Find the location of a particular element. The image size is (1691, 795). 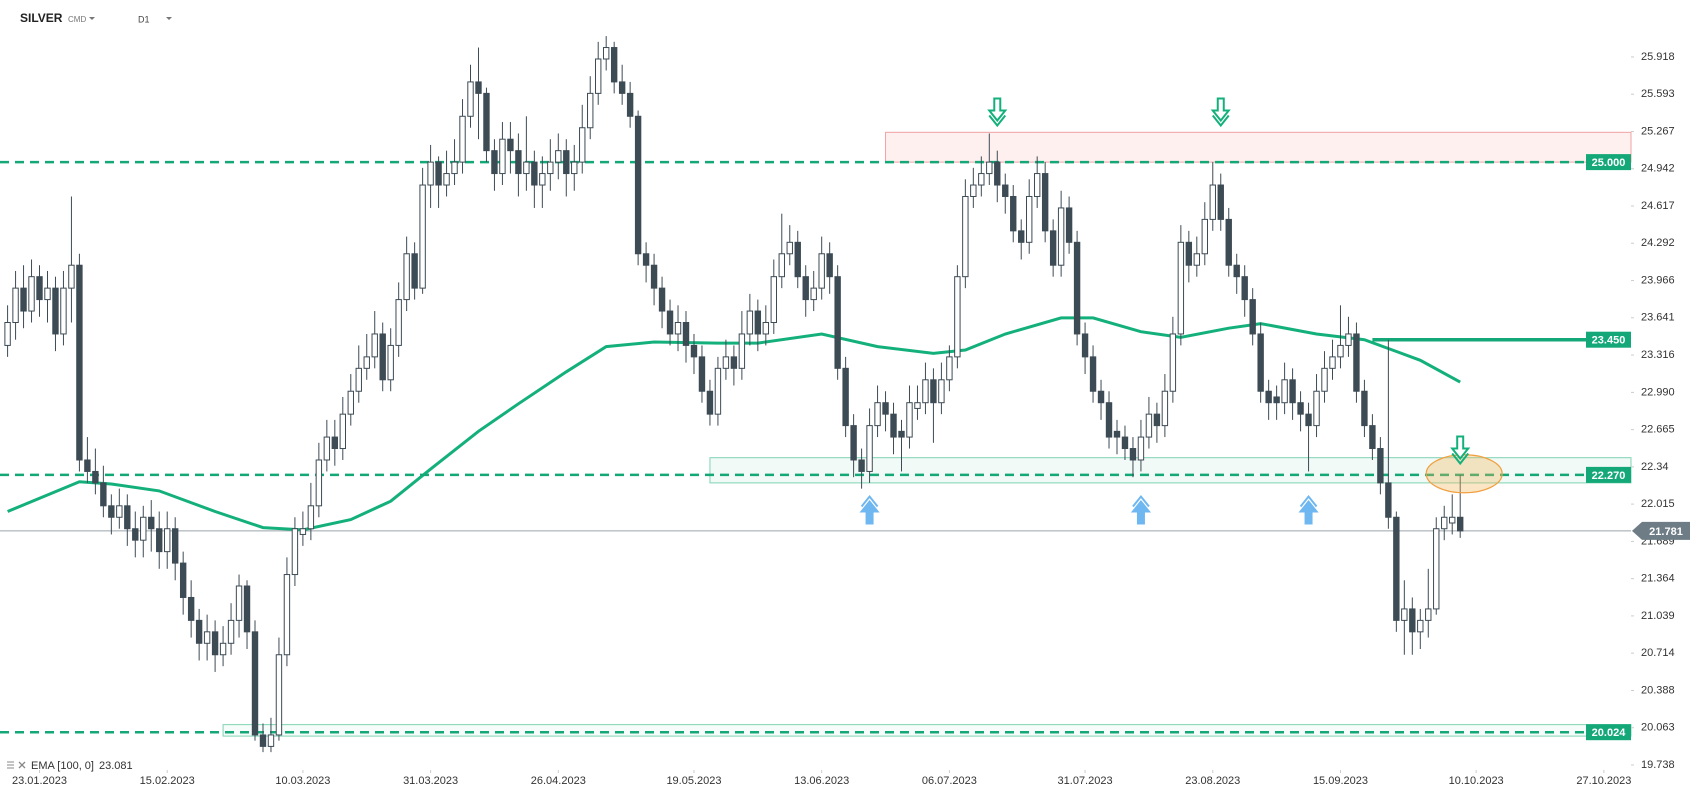

last-price-label: 21.781 is located at coordinates (1666, 532).